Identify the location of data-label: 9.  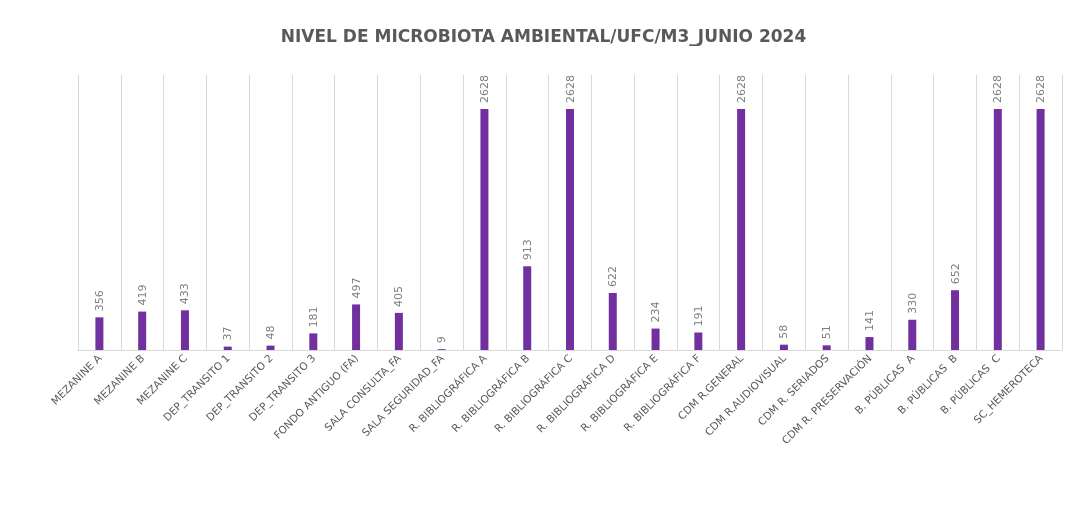
(442, 340).